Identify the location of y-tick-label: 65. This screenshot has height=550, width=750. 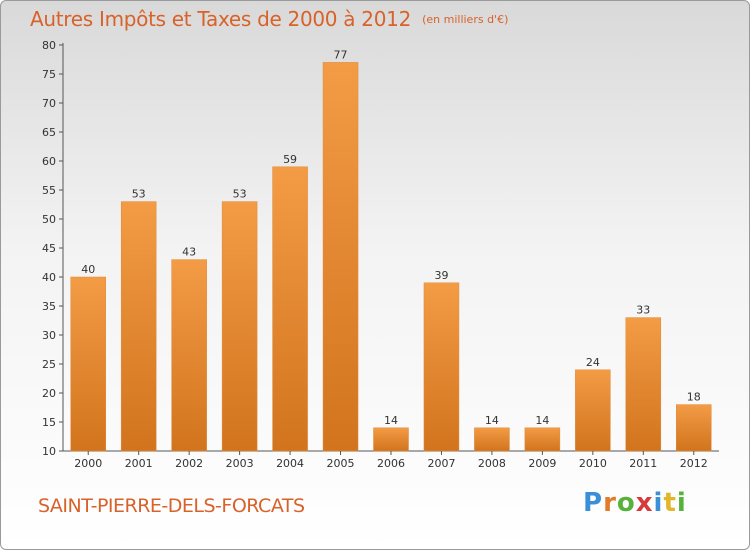
(49, 132).